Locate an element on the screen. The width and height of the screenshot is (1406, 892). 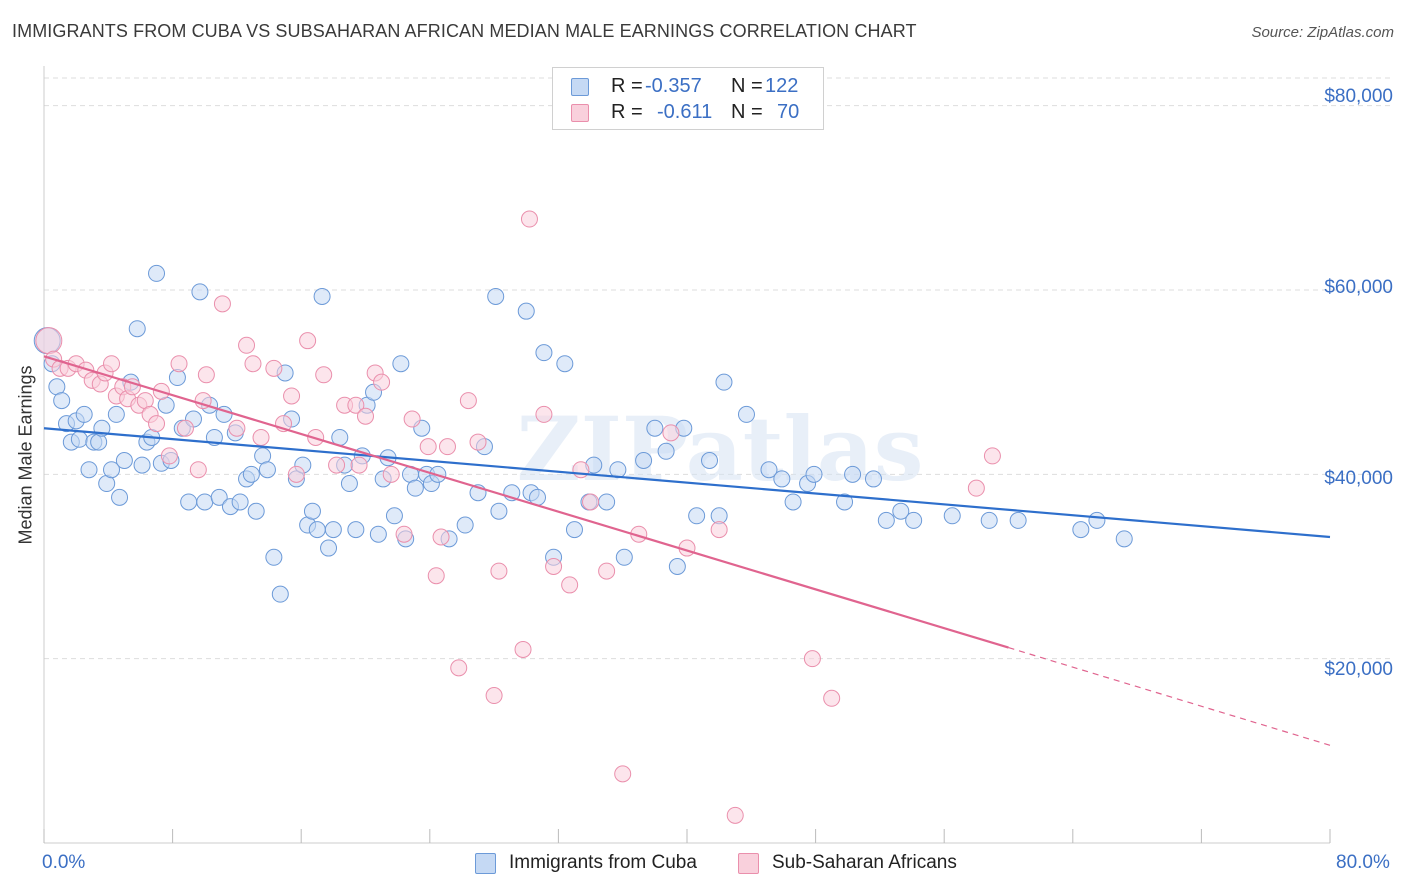
y-tick-label-60000: $60,000 is located at coordinates (1358, 287).